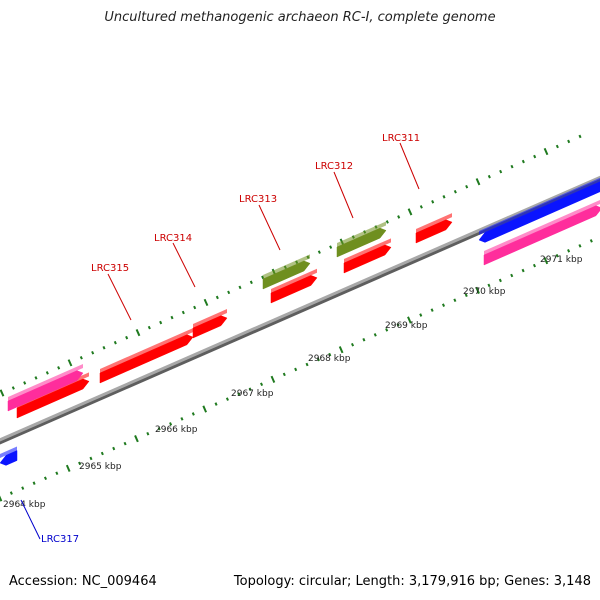  Describe the element at coordinates (286, 275) in the screenshot. I see `gene-olive-1-body` at that location.